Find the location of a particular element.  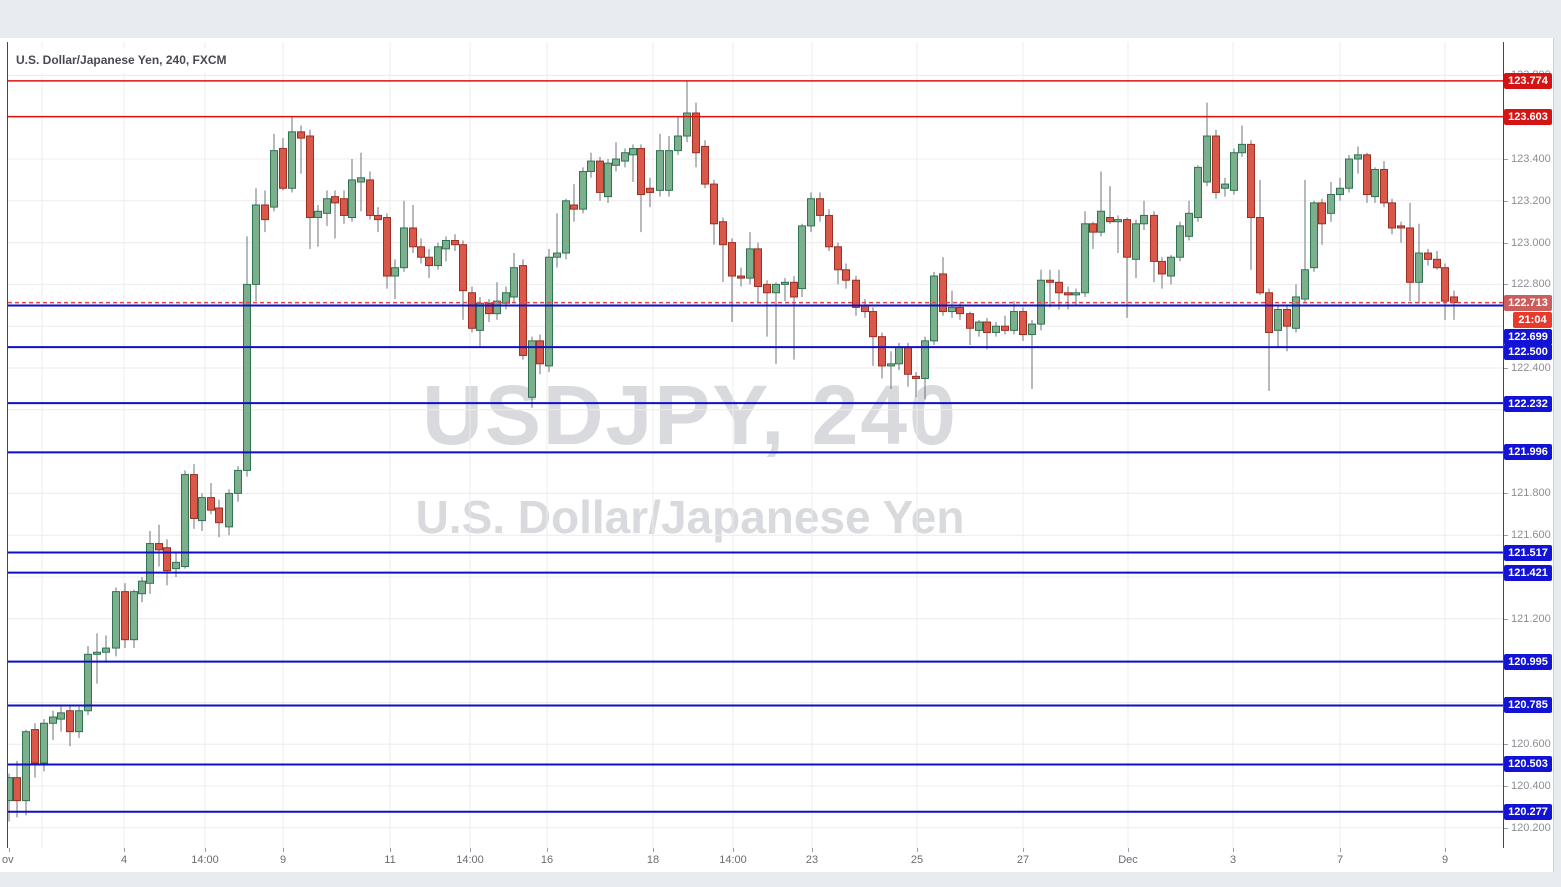

time-tick-label: 25 is located at coordinates (917, 860).